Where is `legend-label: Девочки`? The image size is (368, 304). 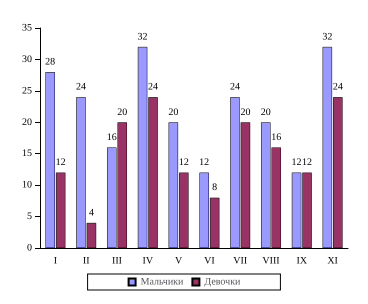
legend-label: Девочки is located at coordinates (223, 282).